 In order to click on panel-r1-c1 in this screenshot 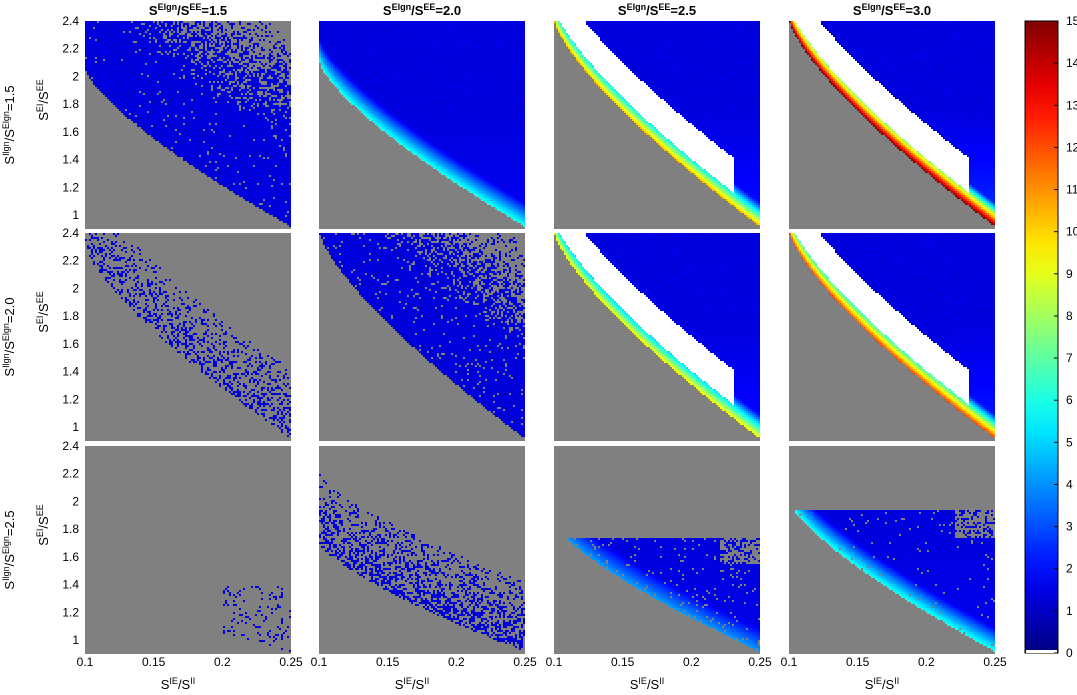, I will do `click(422, 337)`.